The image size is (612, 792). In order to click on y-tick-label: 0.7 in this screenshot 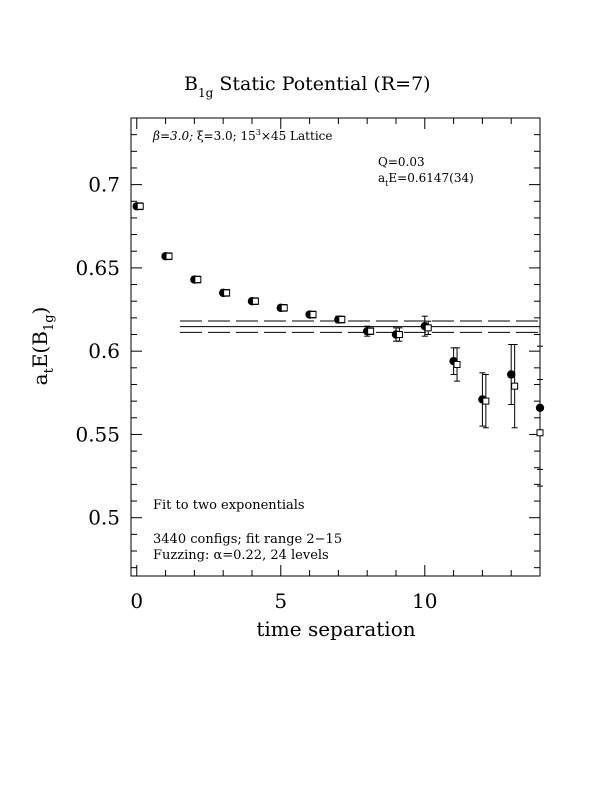, I will do `click(104, 185)`.